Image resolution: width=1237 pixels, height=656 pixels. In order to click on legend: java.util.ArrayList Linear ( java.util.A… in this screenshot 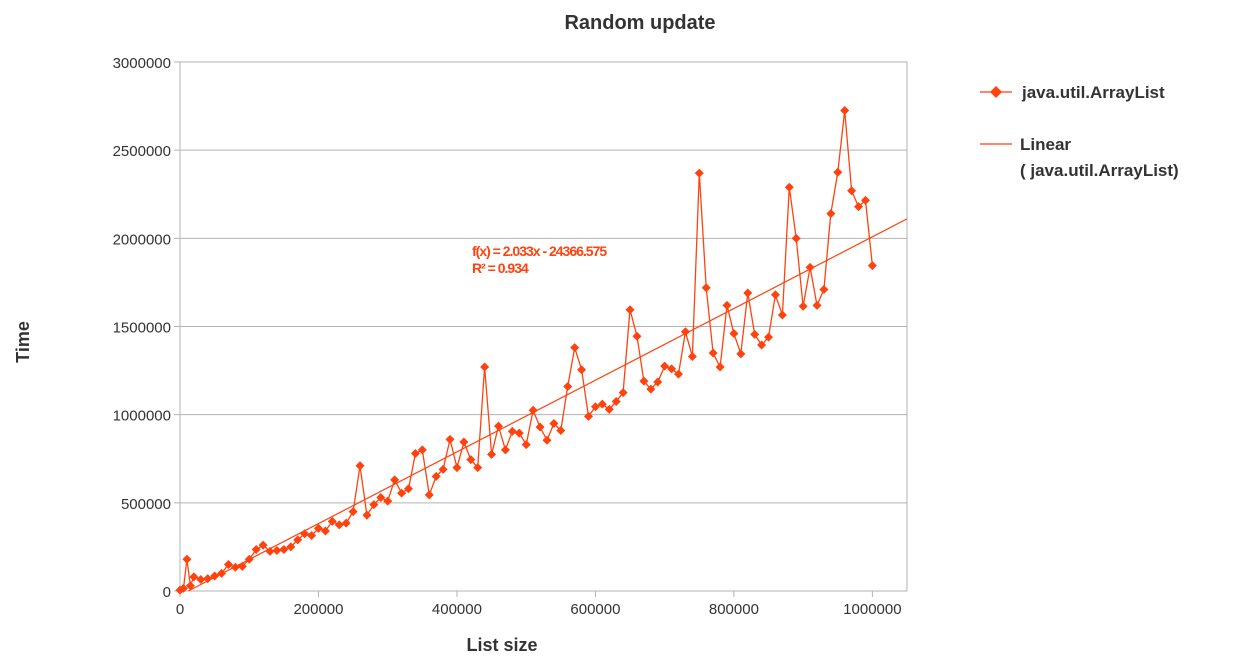, I will do `click(1079, 131)`.